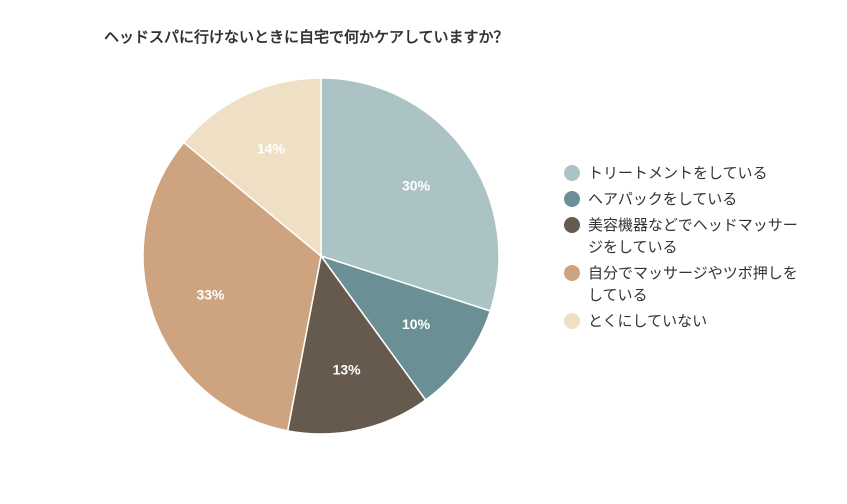 The height and width of the screenshot is (504, 847). I want to click on legend-item: 美容機器などでヘッドマッサージをしている, so click(694, 236).